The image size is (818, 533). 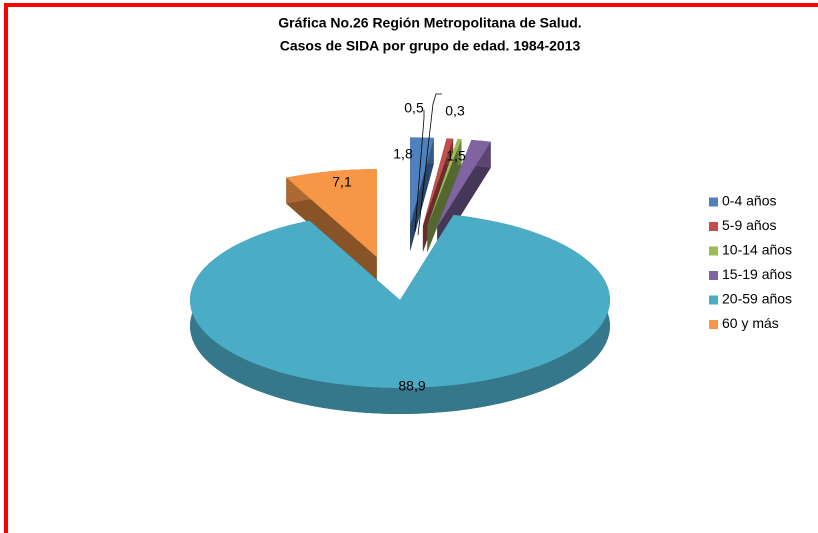 What do you see at coordinates (403, 154) in the screenshot?
I see `data-label: 1,8` at bounding box center [403, 154].